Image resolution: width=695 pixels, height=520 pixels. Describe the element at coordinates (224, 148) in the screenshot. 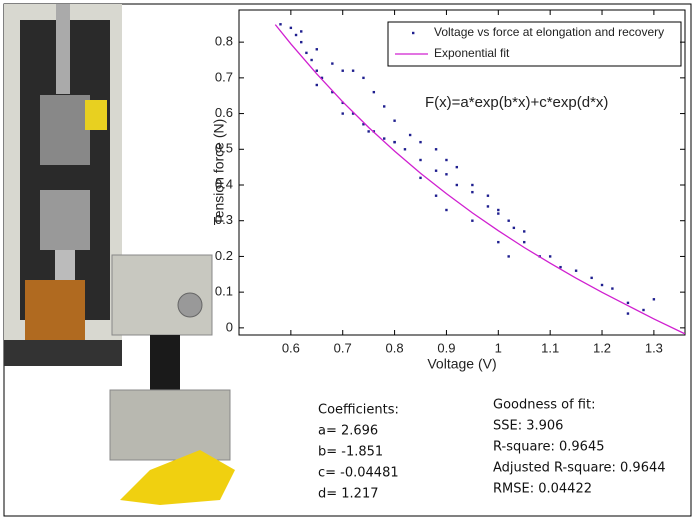

I see `y-tick-label: 0.5` at that location.